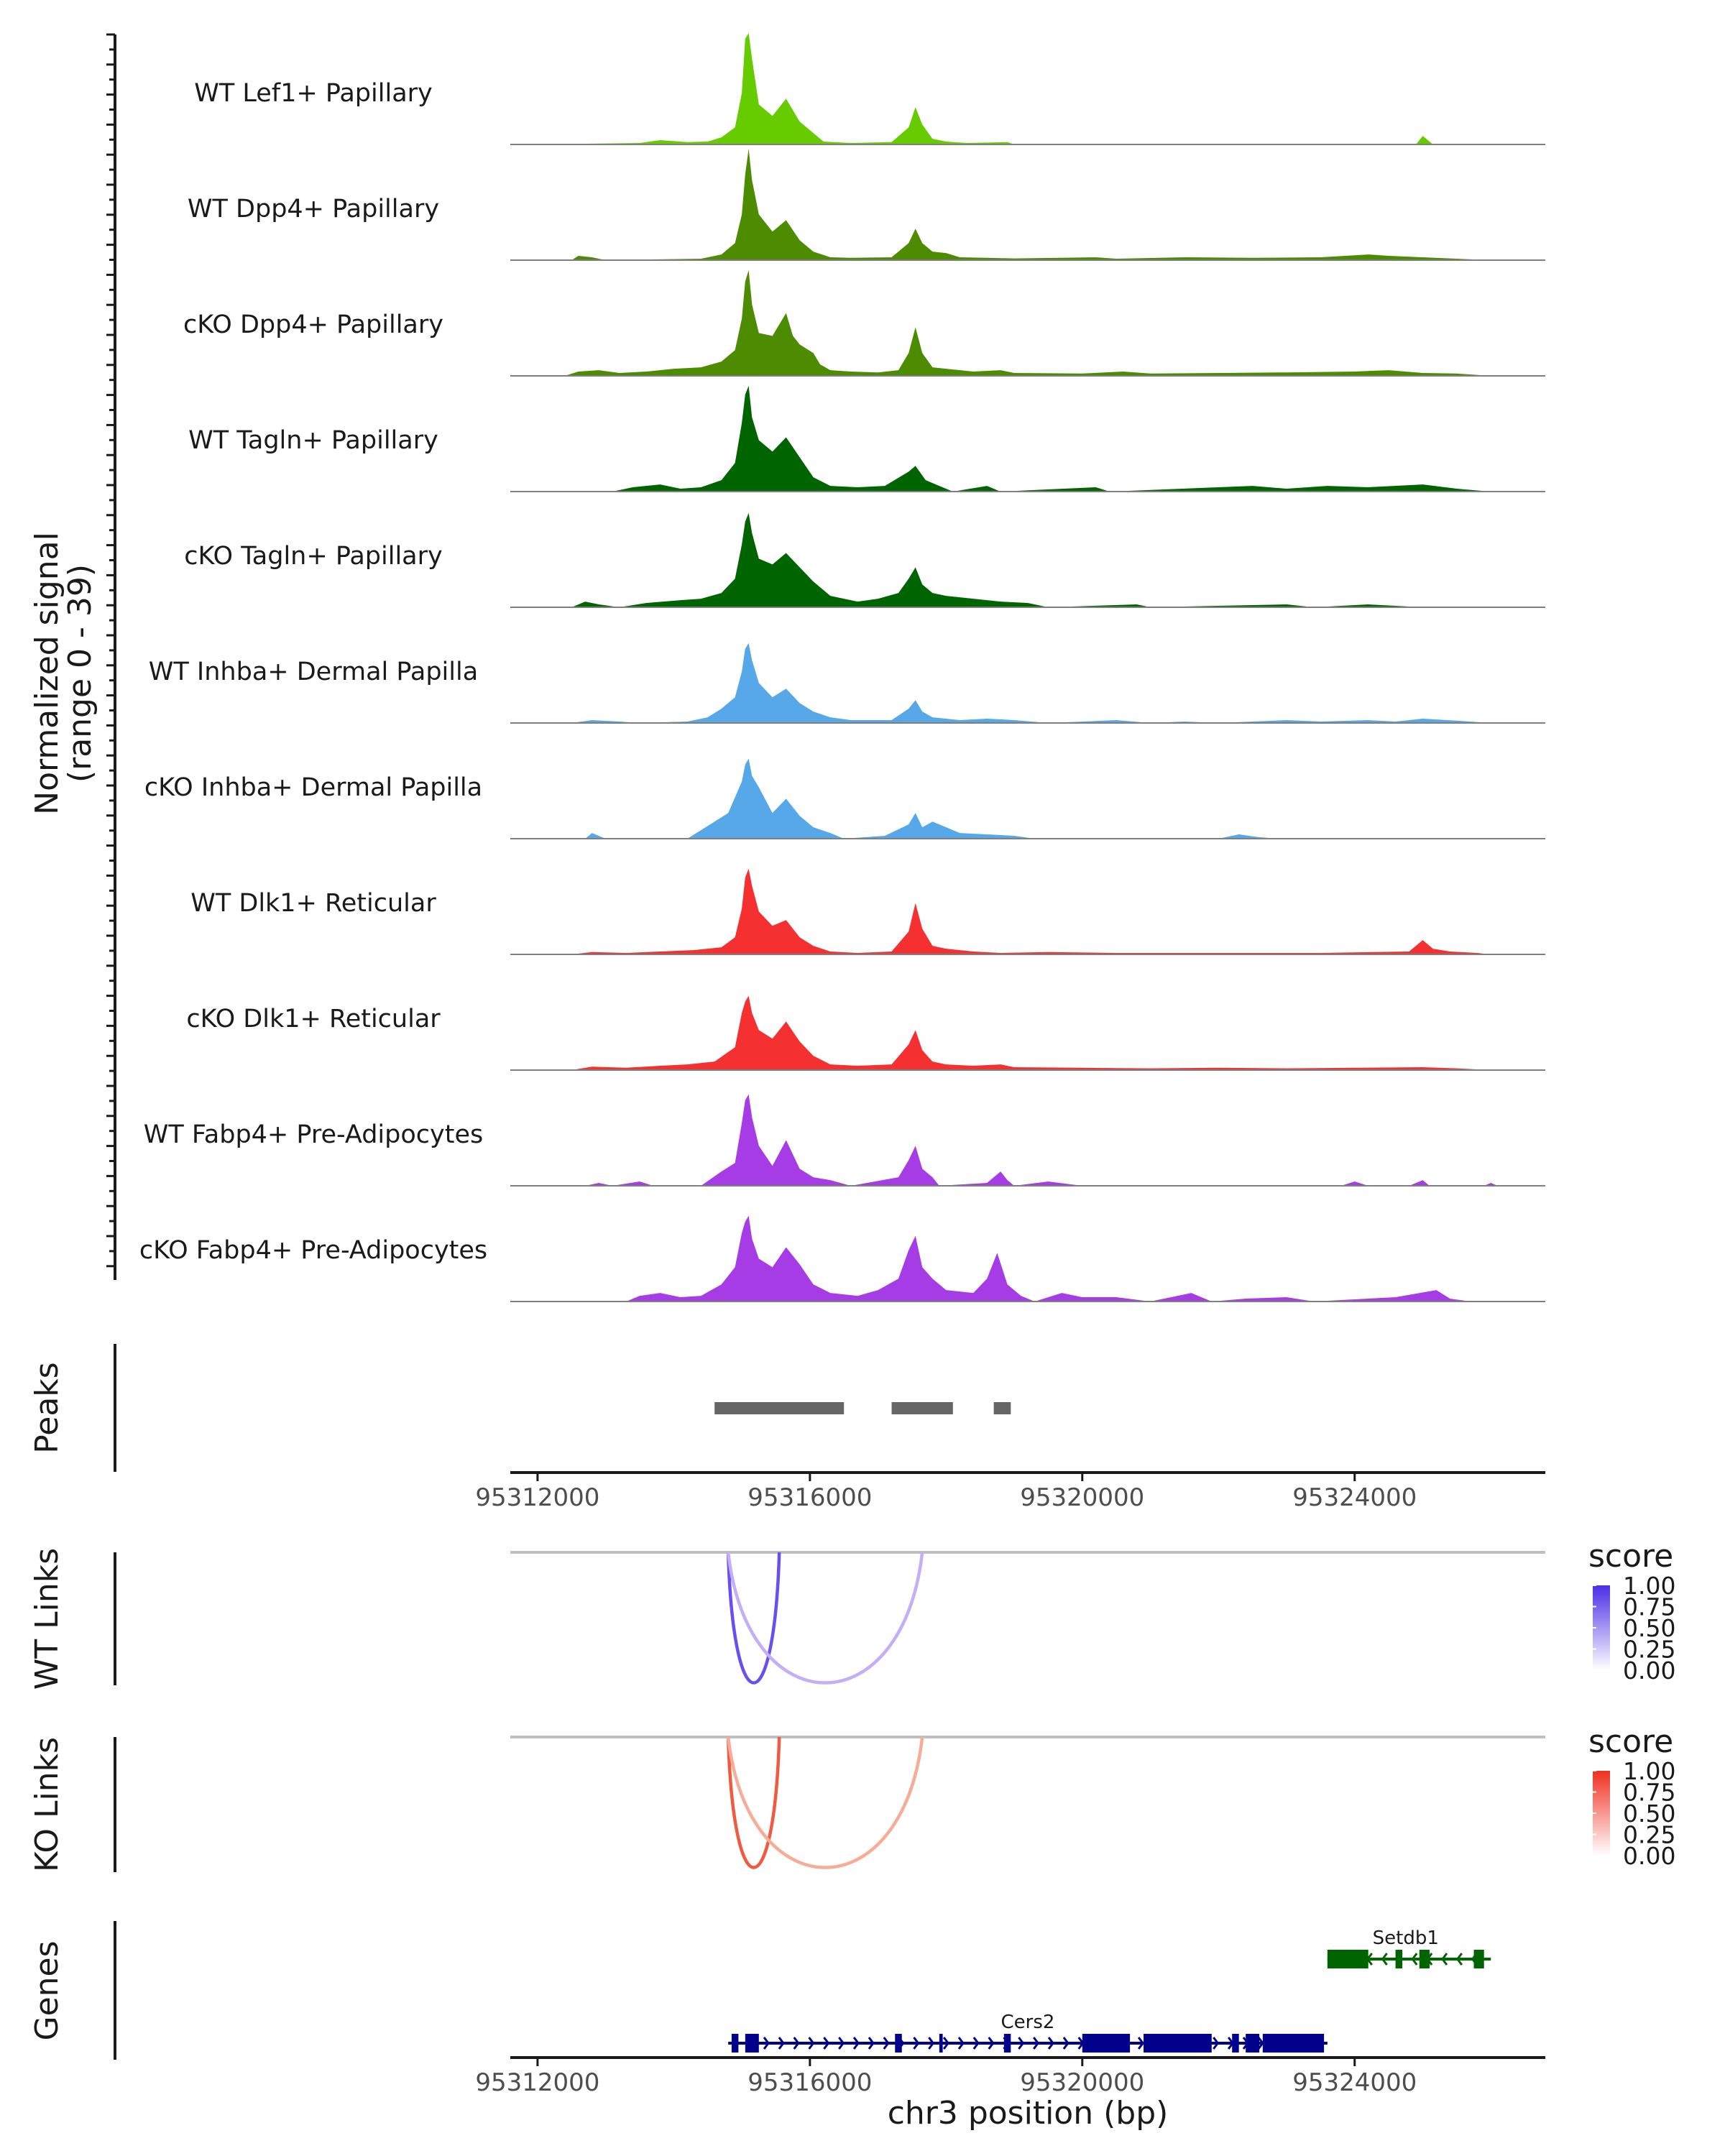 The width and height of the screenshot is (1725, 2156). Describe the element at coordinates (47, 673) in the screenshot. I see `coverage-y-label: Normalized signal` at that location.